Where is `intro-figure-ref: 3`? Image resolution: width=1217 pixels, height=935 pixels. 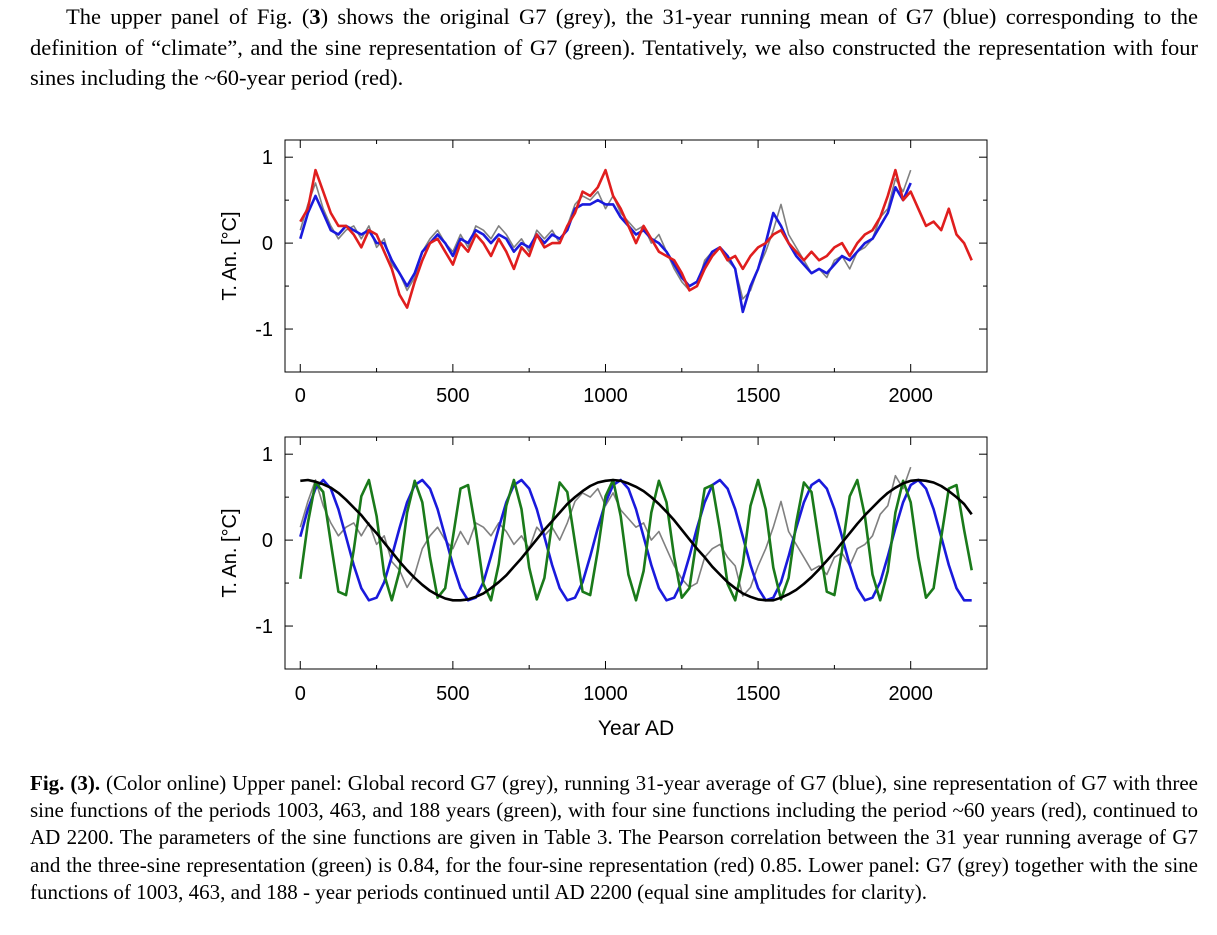
intro-figure-ref: 3 is located at coordinates (315, 16).